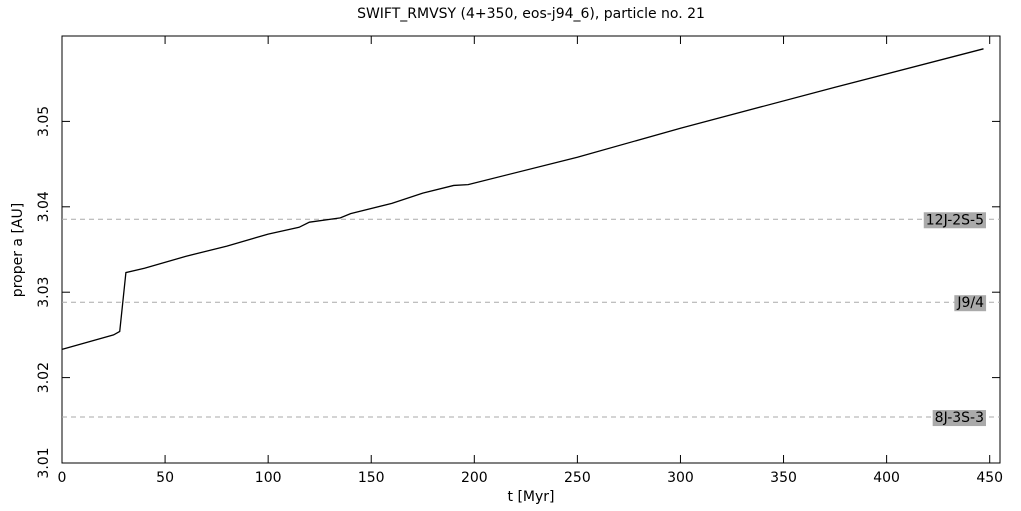 The height and width of the screenshot is (511, 1021). What do you see at coordinates (44, 121) in the screenshot?
I see `y-tick-label: 3.05` at bounding box center [44, 121].